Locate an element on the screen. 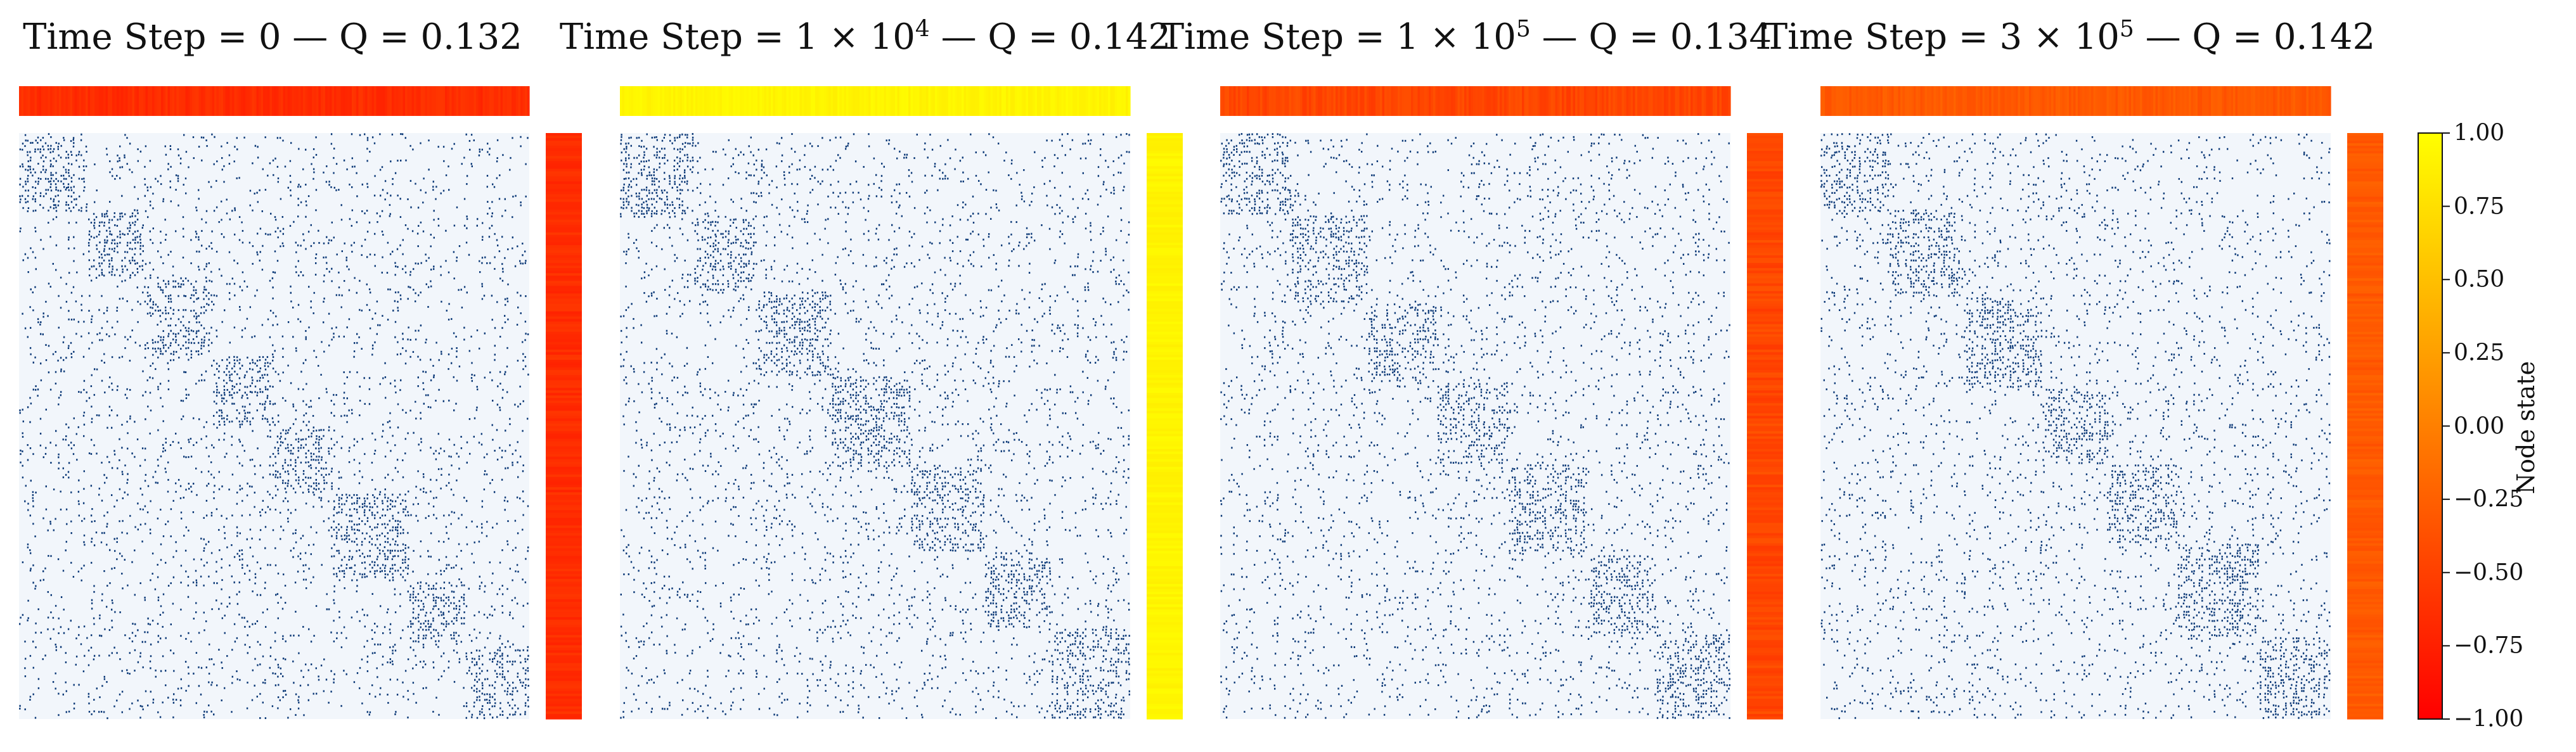 The height and width of the screenshot is (752, 2576). panel-title: Time Step = 1 × 105 — Q = 0.134 is located at coordinates (1466, 37).